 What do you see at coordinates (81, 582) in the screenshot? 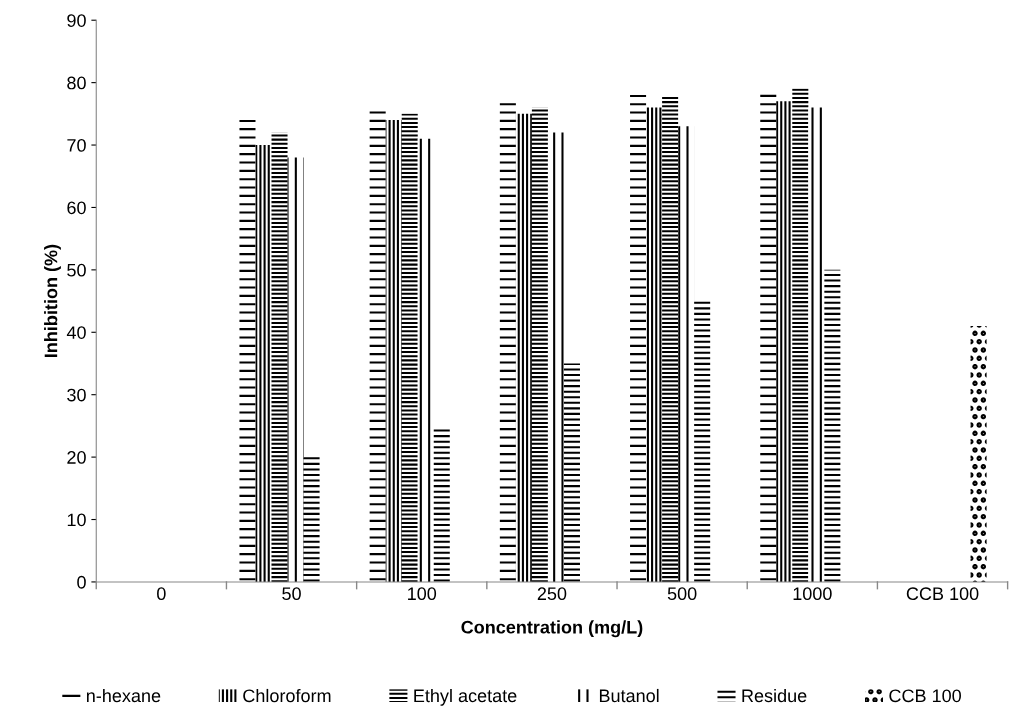
I see `y-tick-label: 0` at bounding box center [81, 582].